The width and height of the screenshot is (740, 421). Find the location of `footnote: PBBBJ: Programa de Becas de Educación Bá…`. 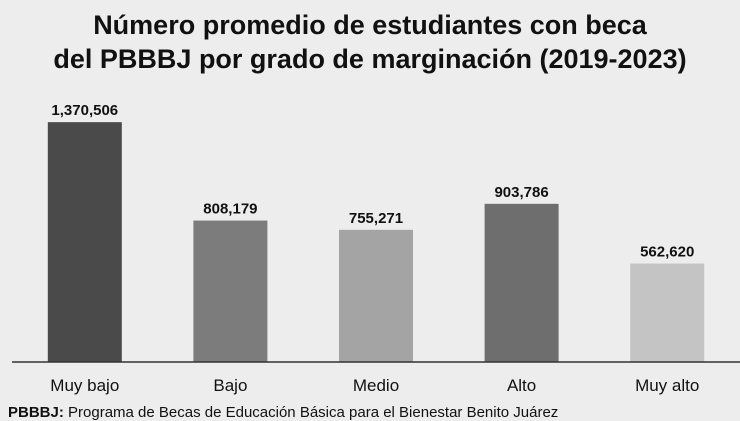

footnote: PBBBJ: Programa de Becas de Educación Bá… is located at coordinates (373, 412).